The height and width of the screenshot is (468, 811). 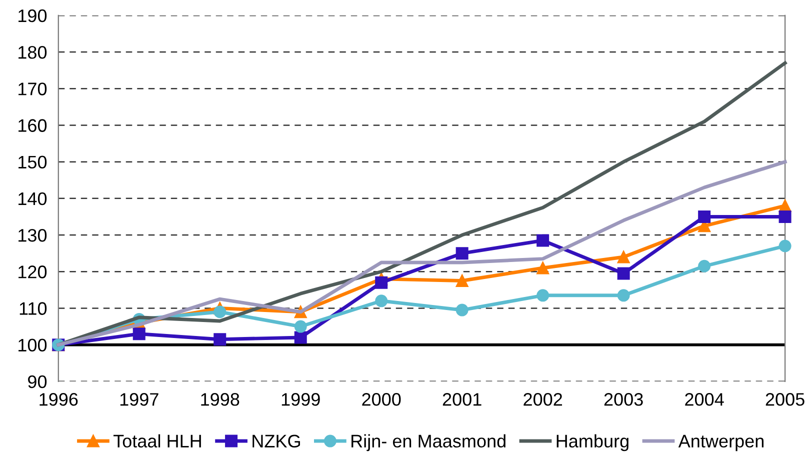 What do you see at coordinates (704, 399) in the screenshot?
I see `x-tick-label: 2004` at bounding box center [704, 399].